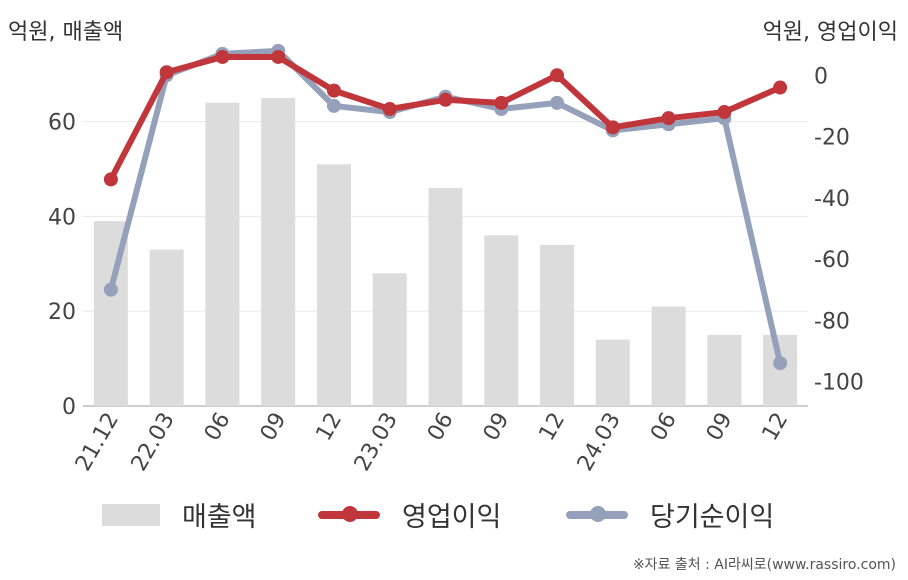 The width and height of the screenshot is (908, 580). What do you see at coordinates (832, 138) in the screenshot?
I see `y-right-tick-label: -20` at bounding box center [832, 138].